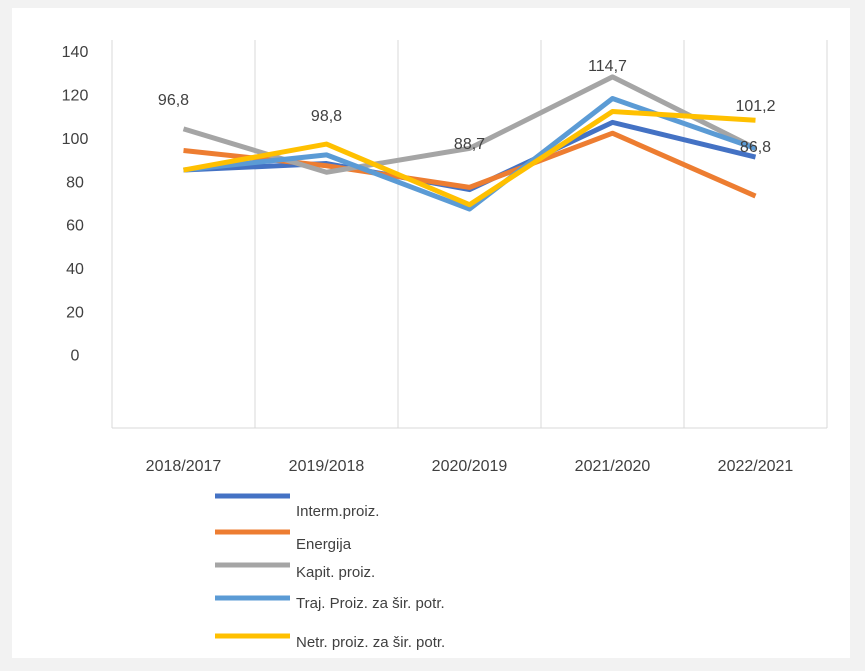 The width and height of the screenshot is (865, 671). What do you see at coordinates (469, 144) in the screenshot?
I see `annotation: 88,7` at bounding box center [469, 144].